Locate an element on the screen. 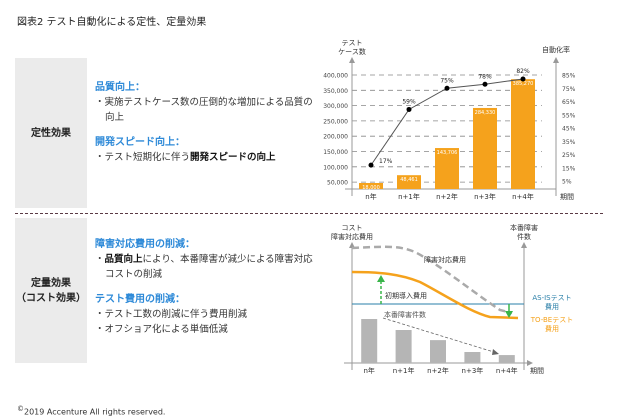  bar-value-label: 284,330 is located at coordinates (485, 113).